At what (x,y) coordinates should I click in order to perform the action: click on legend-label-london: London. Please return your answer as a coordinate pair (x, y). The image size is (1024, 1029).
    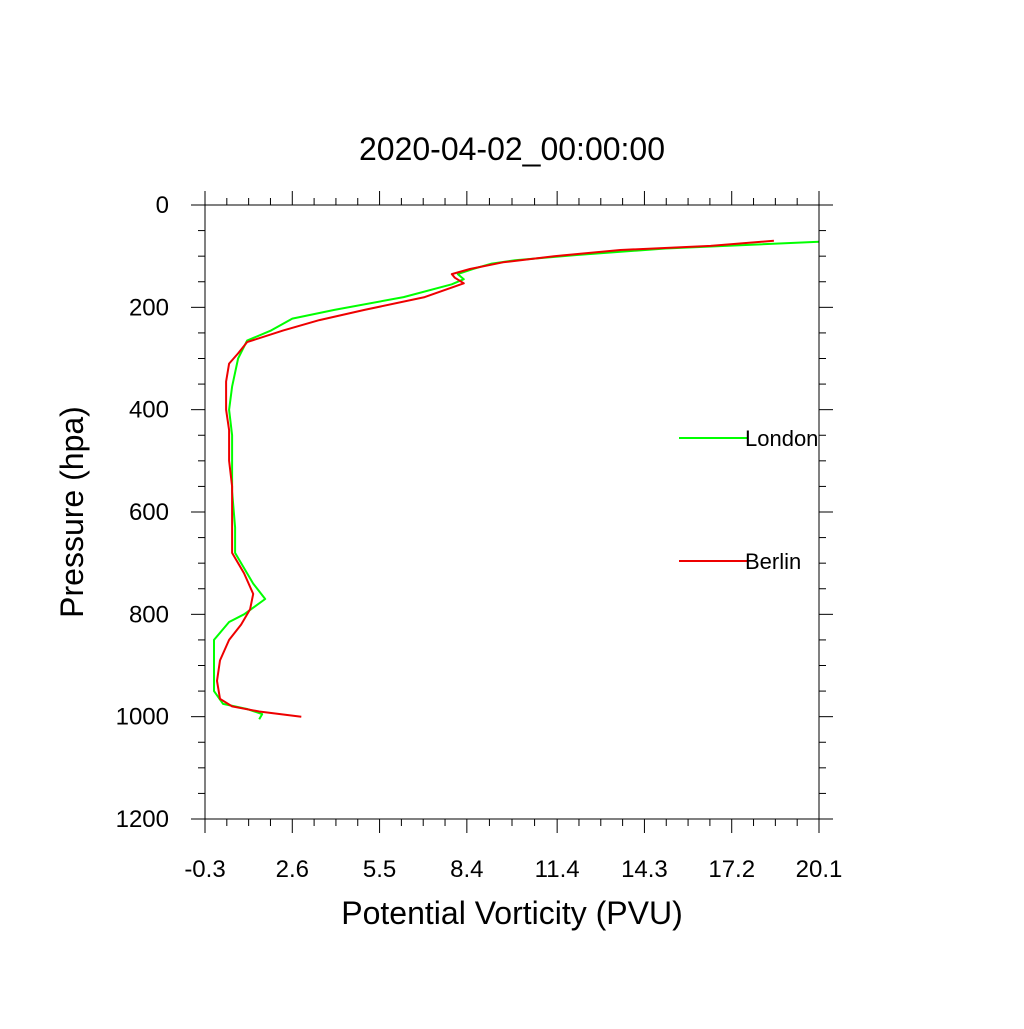
    Looking at the image, I should click on (781, 438).